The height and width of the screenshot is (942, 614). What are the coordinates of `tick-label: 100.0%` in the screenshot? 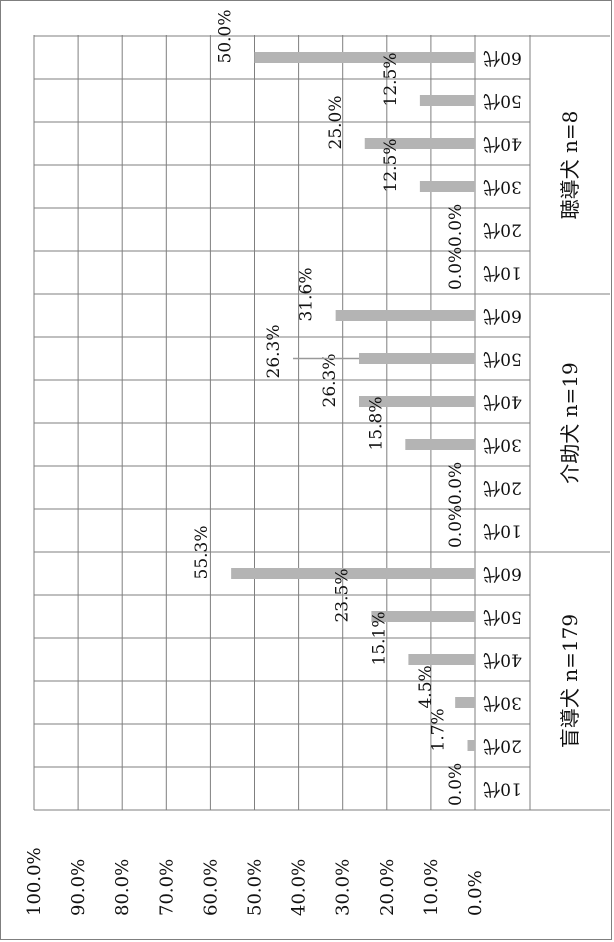 It's located at (34, 881).